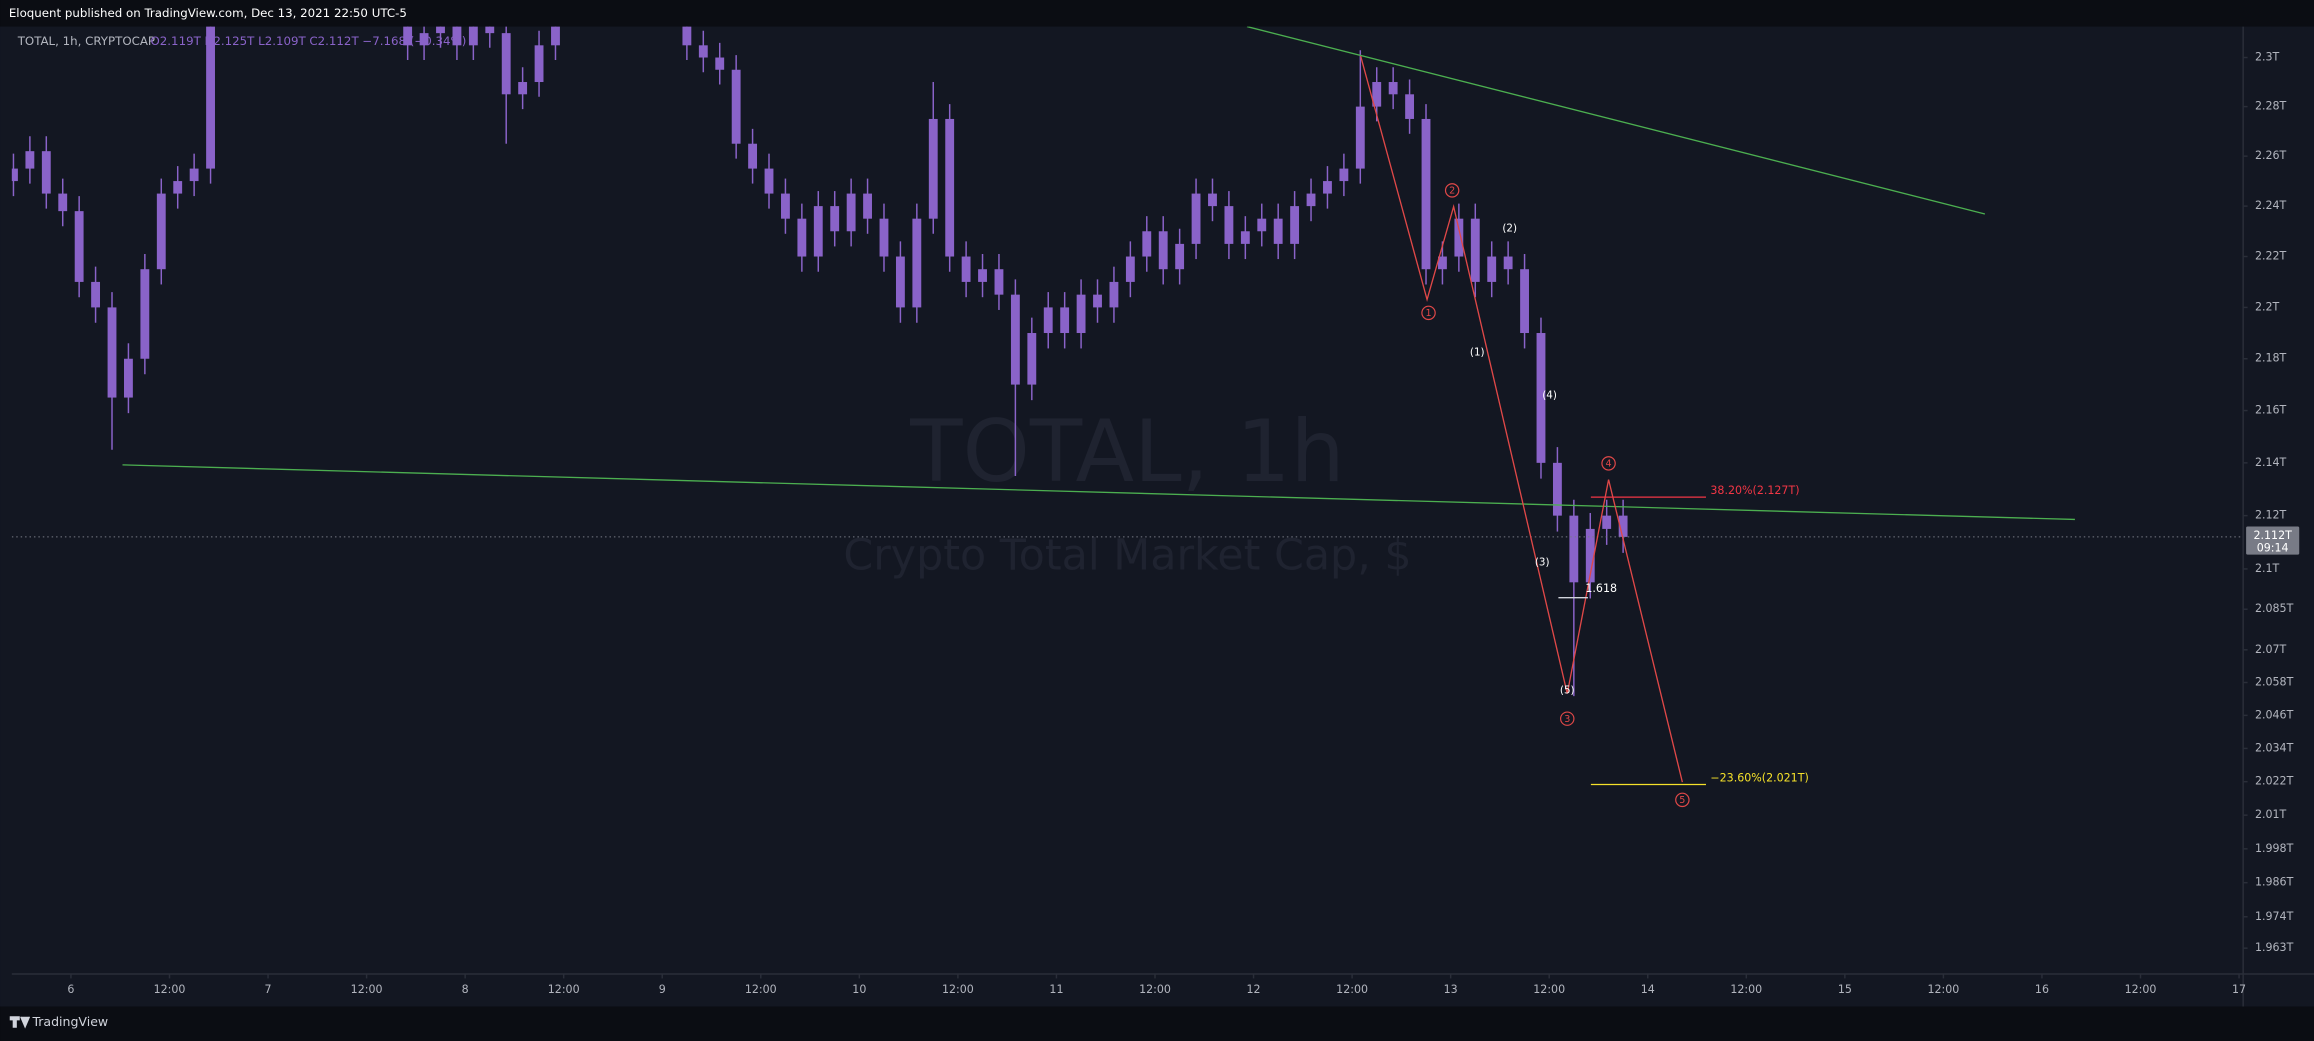  Describe the element at coordinates (2274, 747) in the screenshot. I see `y-tick-label: 2.034T` at that location.